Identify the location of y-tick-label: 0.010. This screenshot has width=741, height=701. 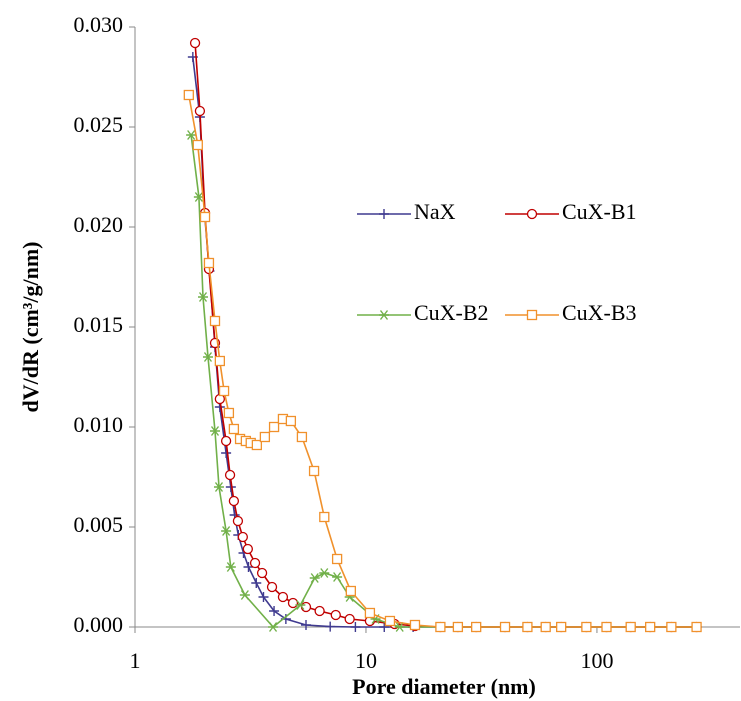
(99, 424).